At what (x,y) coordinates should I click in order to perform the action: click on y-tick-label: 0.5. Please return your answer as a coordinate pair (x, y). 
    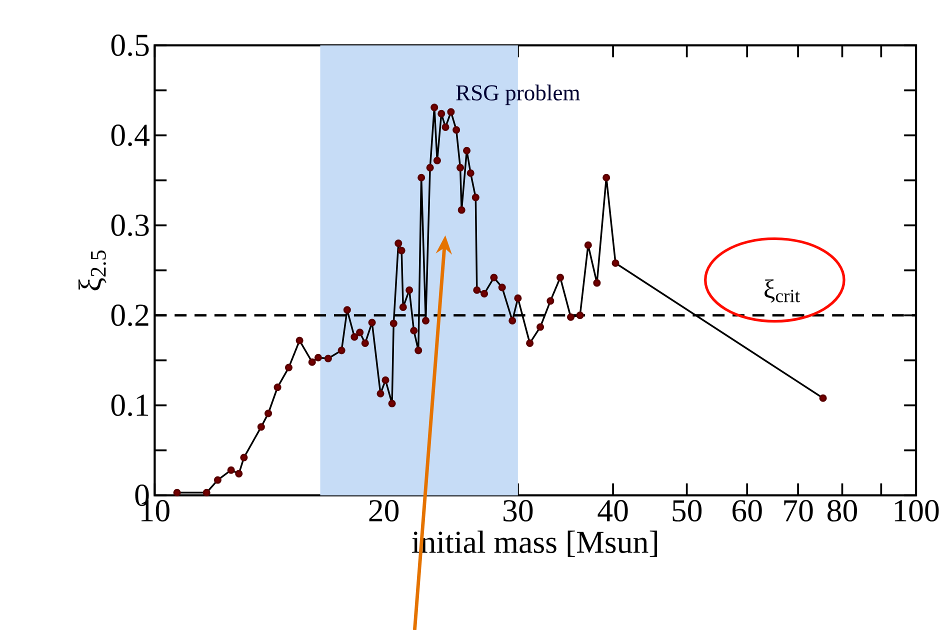
    Looking at the image, I should click on (130, 45).